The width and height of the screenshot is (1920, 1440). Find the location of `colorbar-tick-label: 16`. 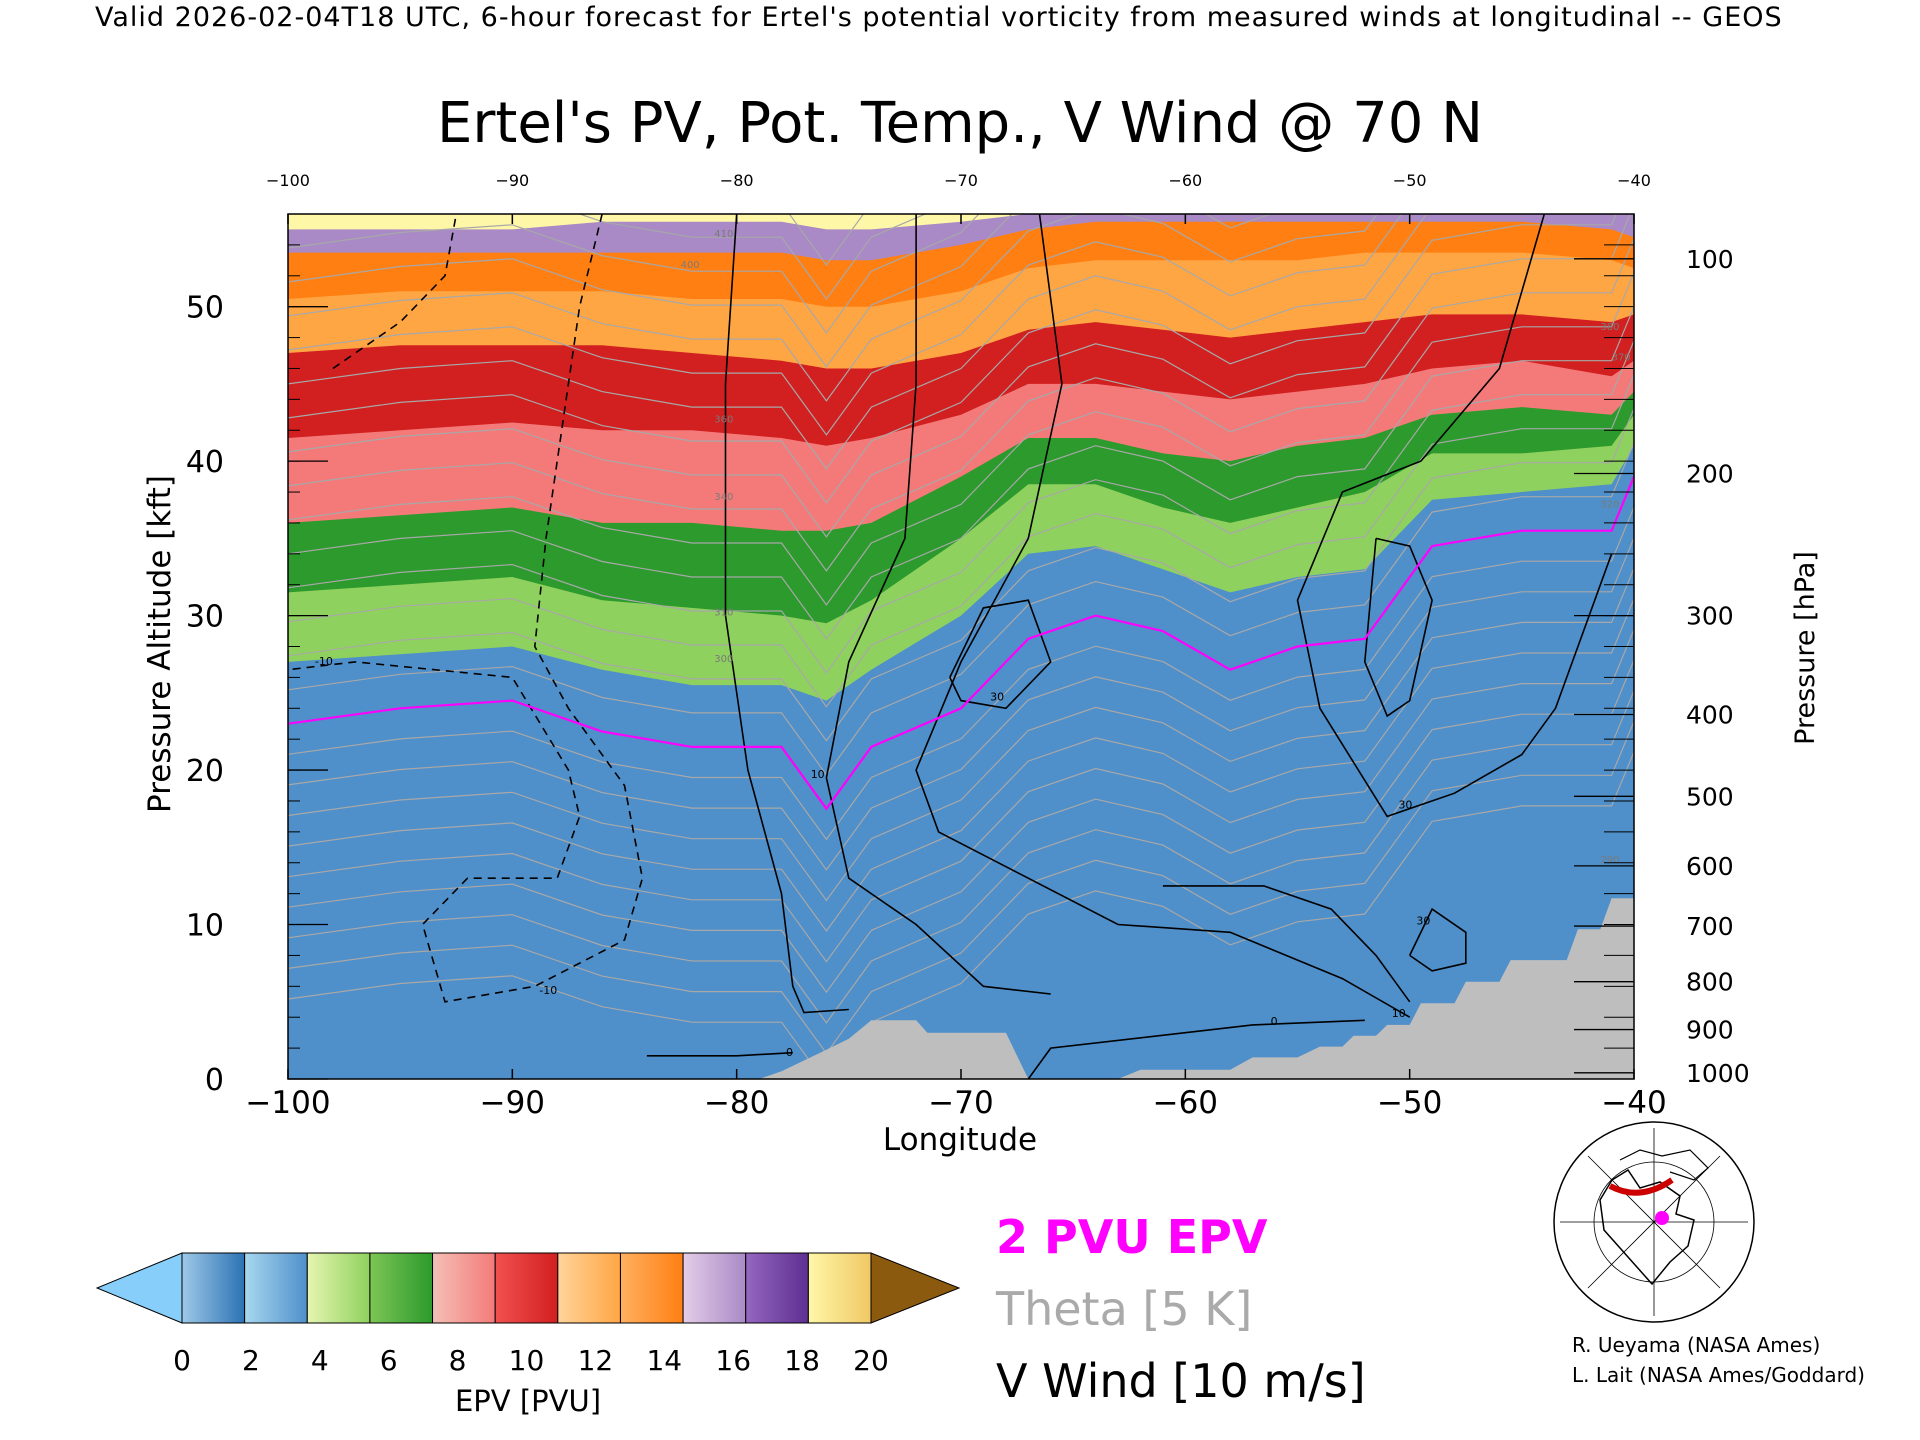

colorbar-tick-label: 16 is located at coordinates (733, 1360).